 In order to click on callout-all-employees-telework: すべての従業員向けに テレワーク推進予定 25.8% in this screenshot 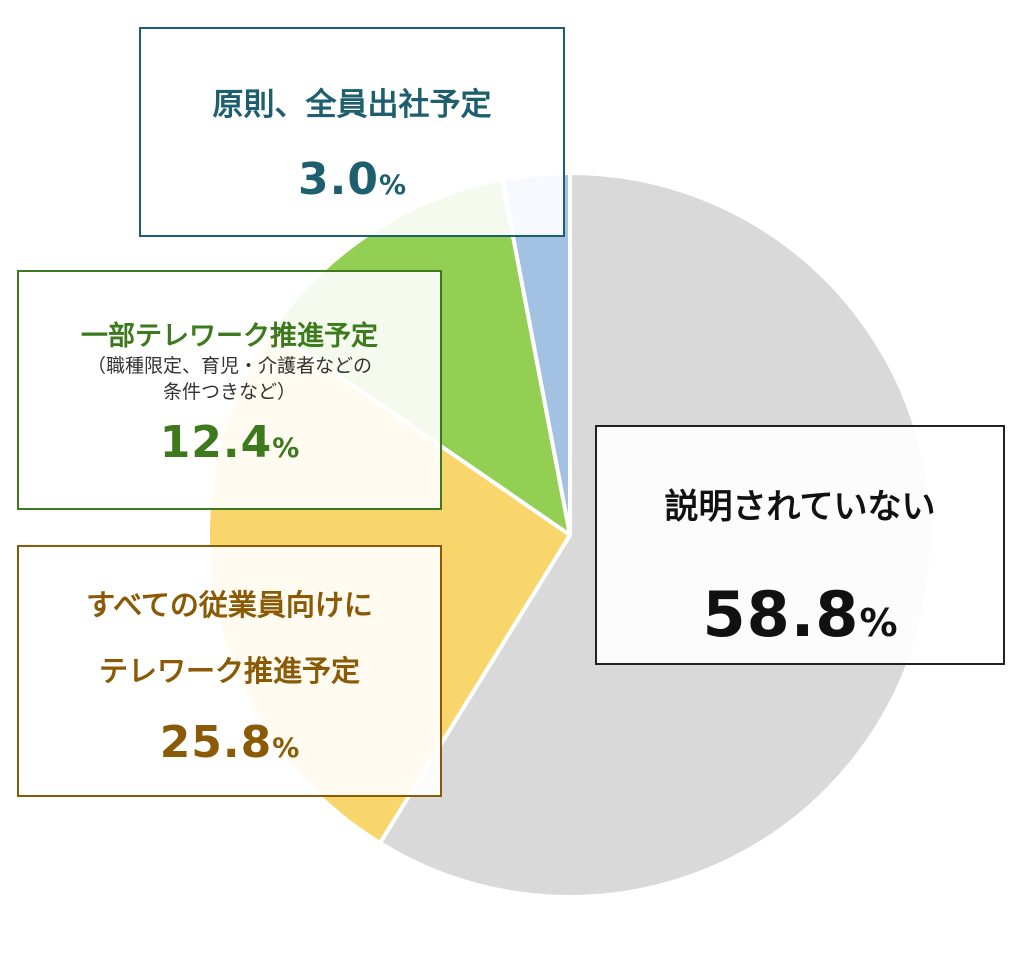, I will do `click(229, 671)`.